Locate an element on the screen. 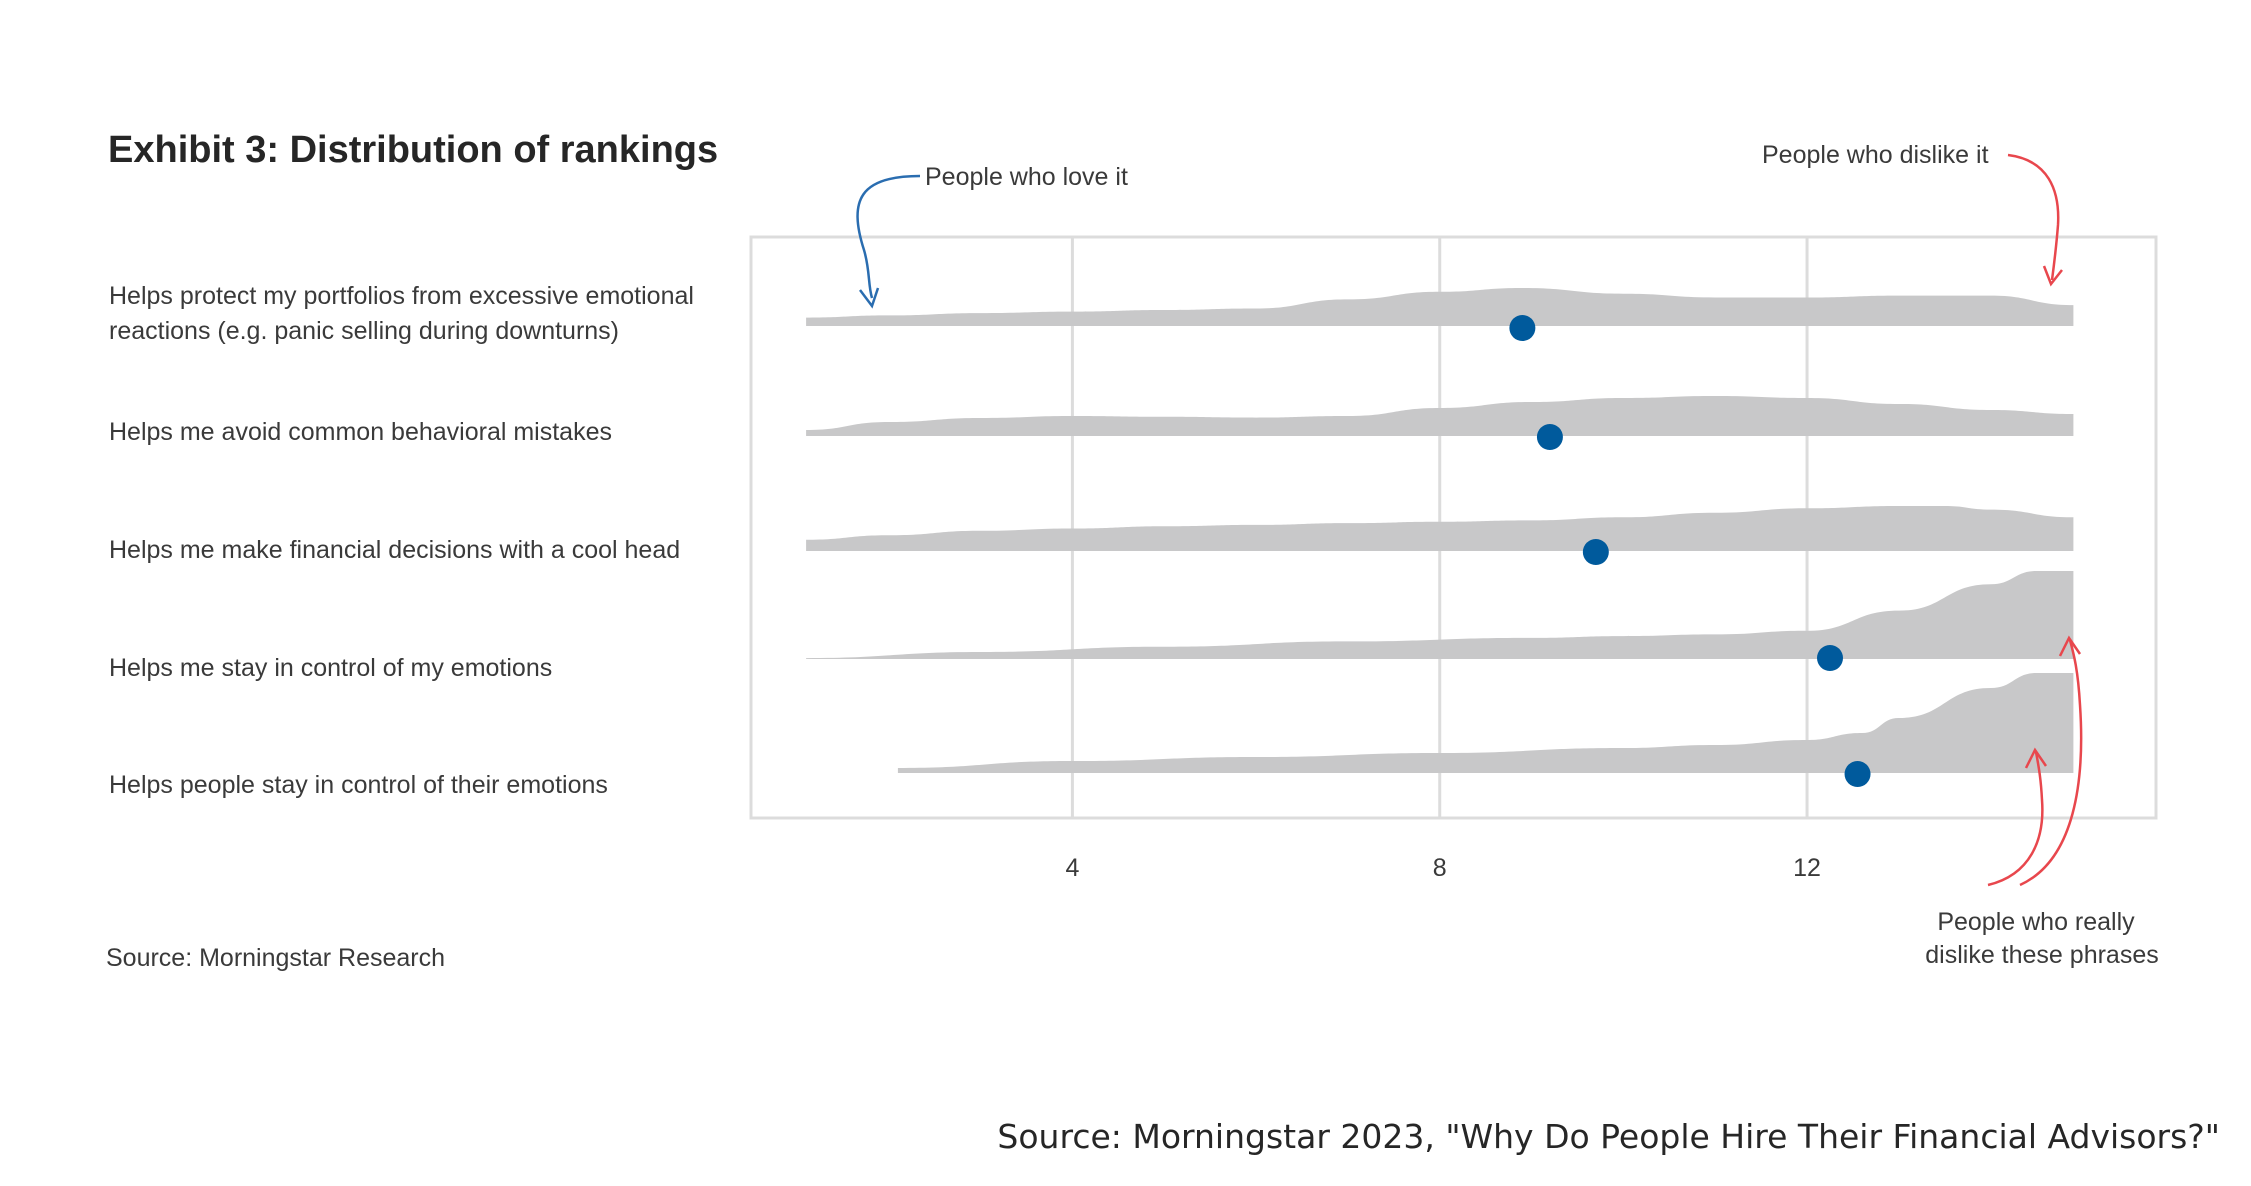 The height and width of the screenshot is (1186, 2251). arrow-love is located at coordinates (888, 236).